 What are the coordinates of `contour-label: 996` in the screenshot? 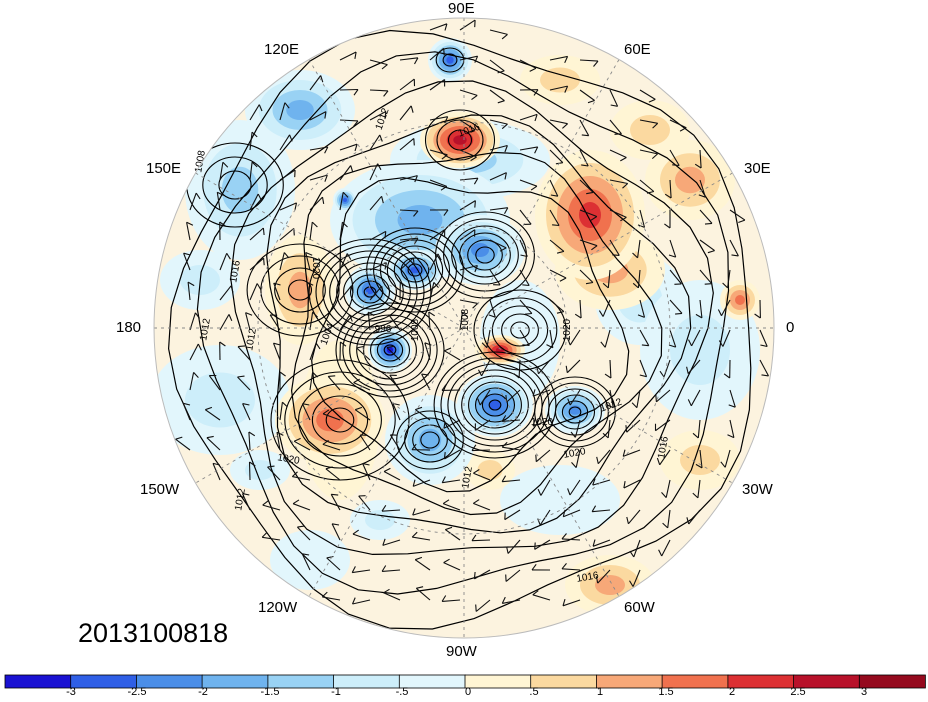 It's located at (383, 329).